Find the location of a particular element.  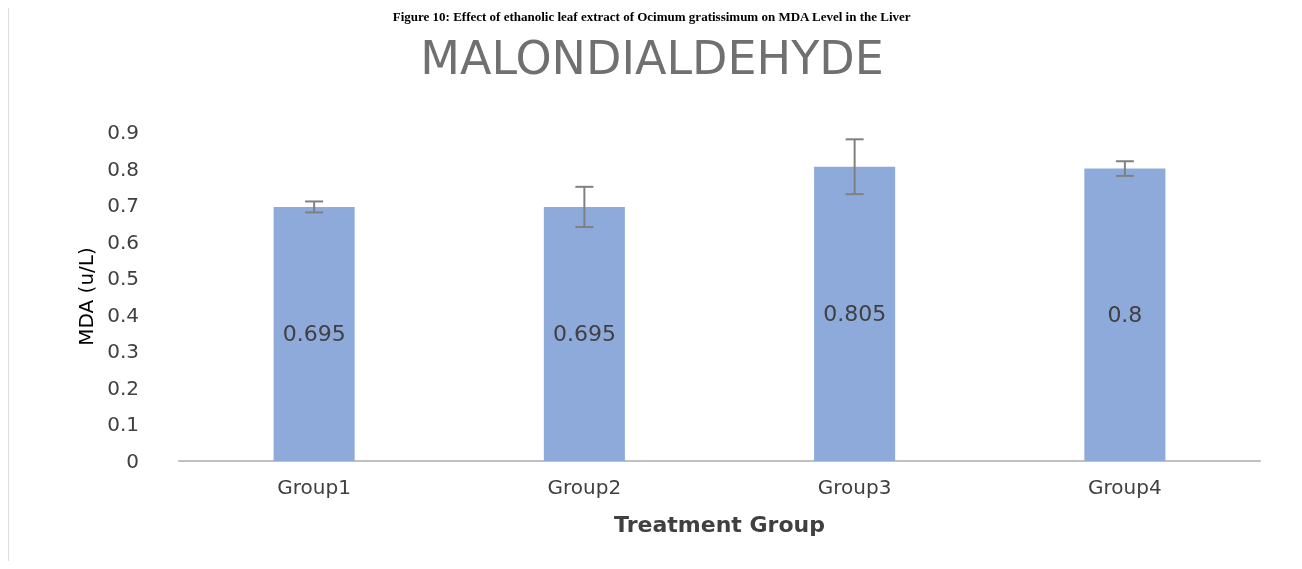

y-tick-label: 0.1 is located at coordinates (123, 424).